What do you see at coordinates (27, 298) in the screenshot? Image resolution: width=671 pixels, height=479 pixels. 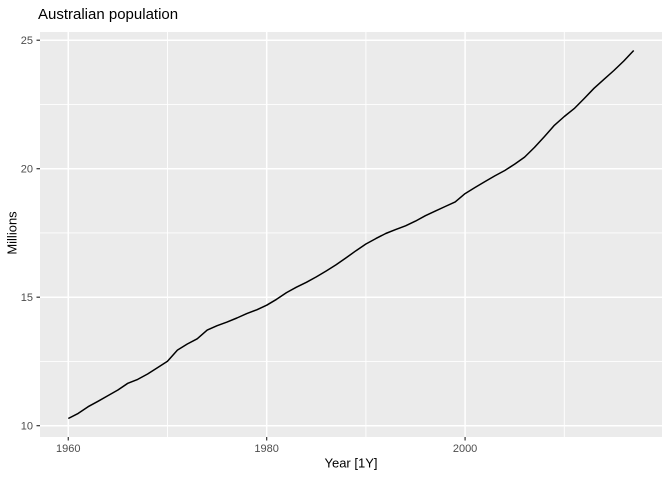 I see `y-tick-label: 15` at bounding box center [27, 298].